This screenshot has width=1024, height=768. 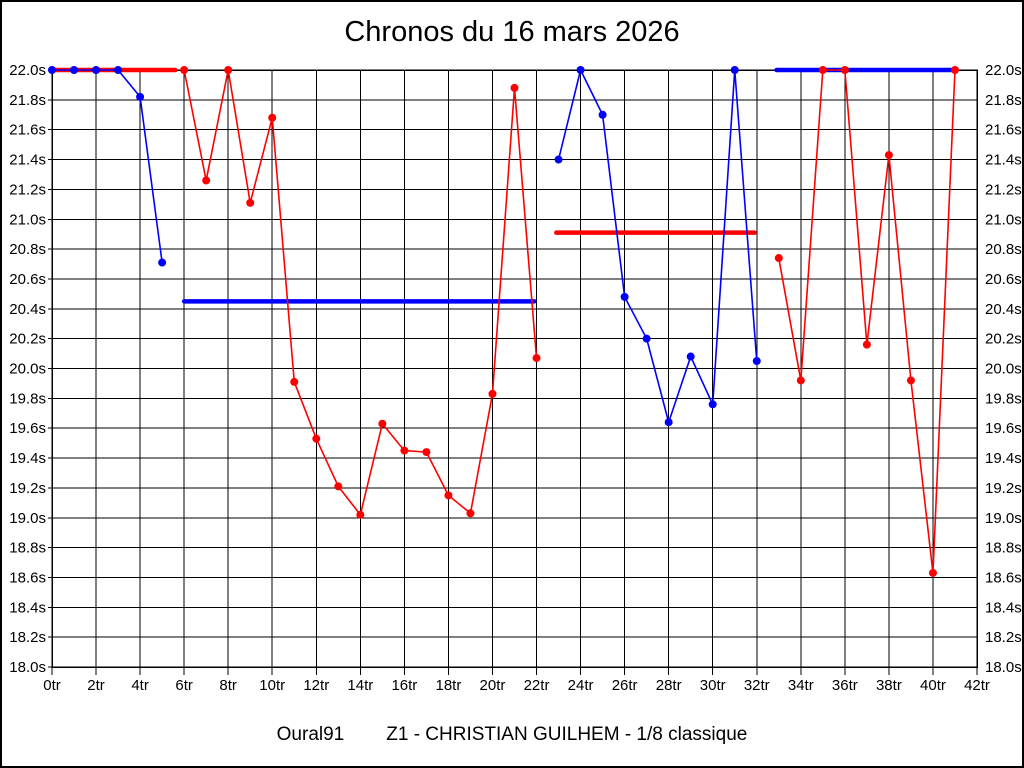 I want to click on x-tick-label: 10tr, so click(x=272, y=685).